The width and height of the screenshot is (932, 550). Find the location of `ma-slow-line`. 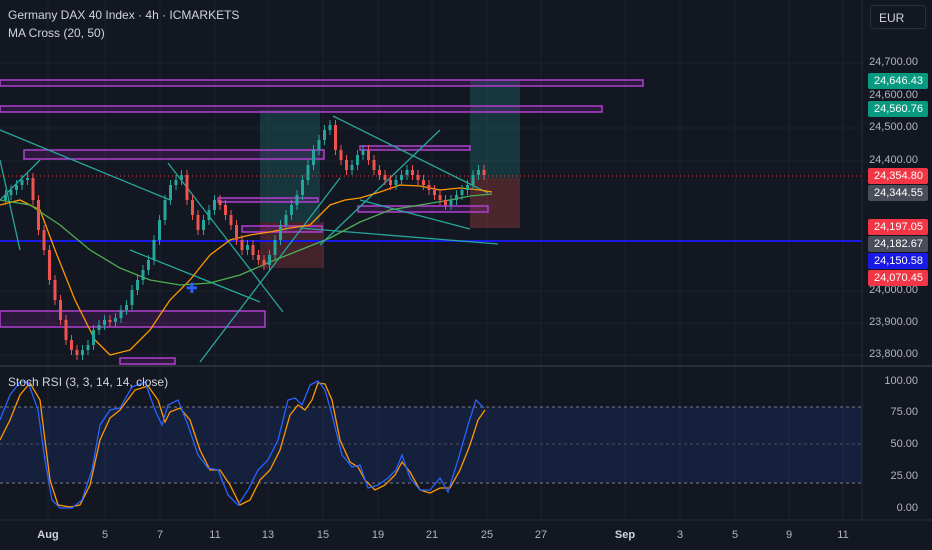

ma-slow-line is located at coordinates (246, 239).